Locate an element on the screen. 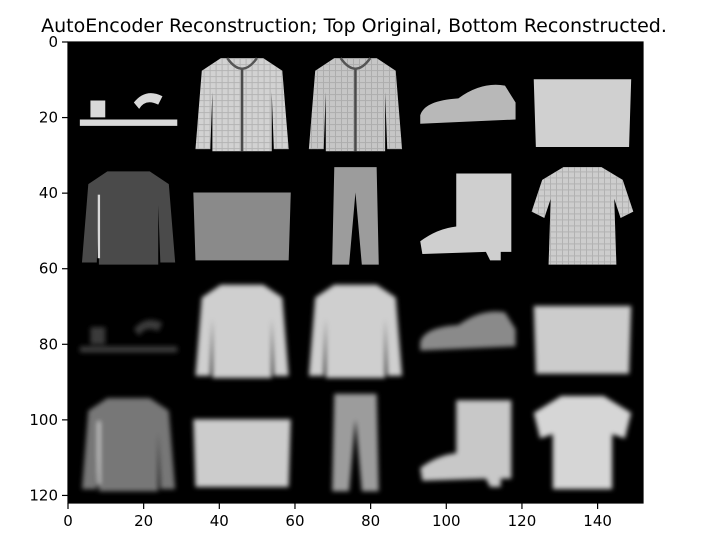 This screenshot has width=705, height=552. tile-original-jacket is located at coordinates (355, 104).